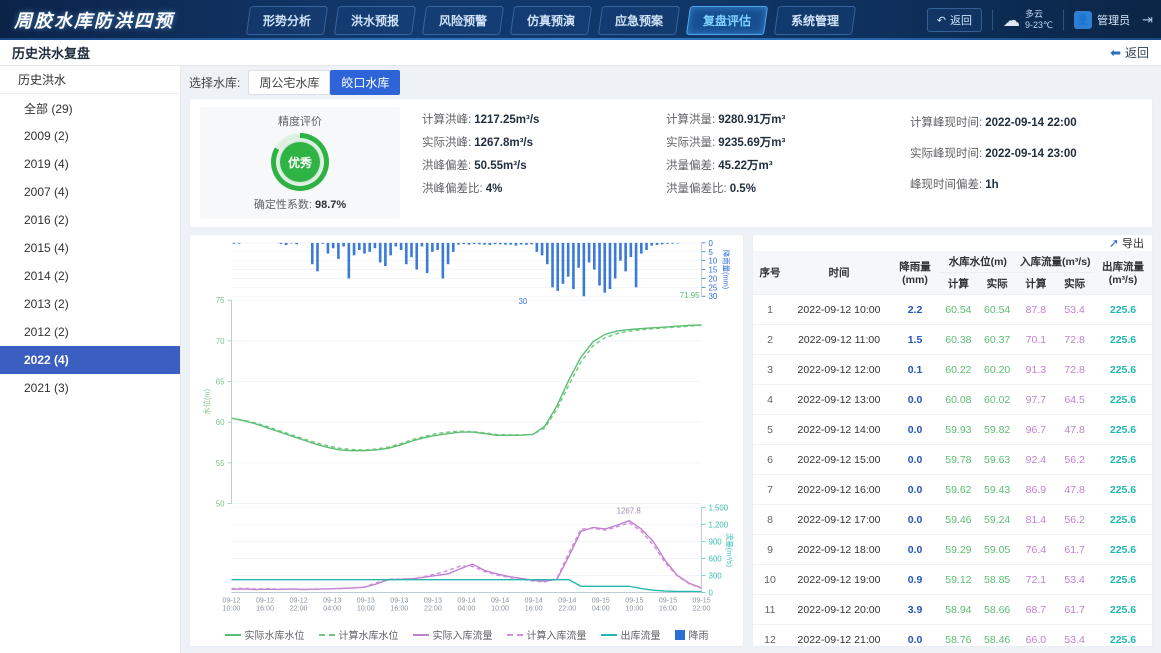 The width and height of the screenshot is (1161, 653). Describe the element at coordinates (46, 220) in the screenshot. I see `sidebar-item-4: 2016 (2)` at that location.